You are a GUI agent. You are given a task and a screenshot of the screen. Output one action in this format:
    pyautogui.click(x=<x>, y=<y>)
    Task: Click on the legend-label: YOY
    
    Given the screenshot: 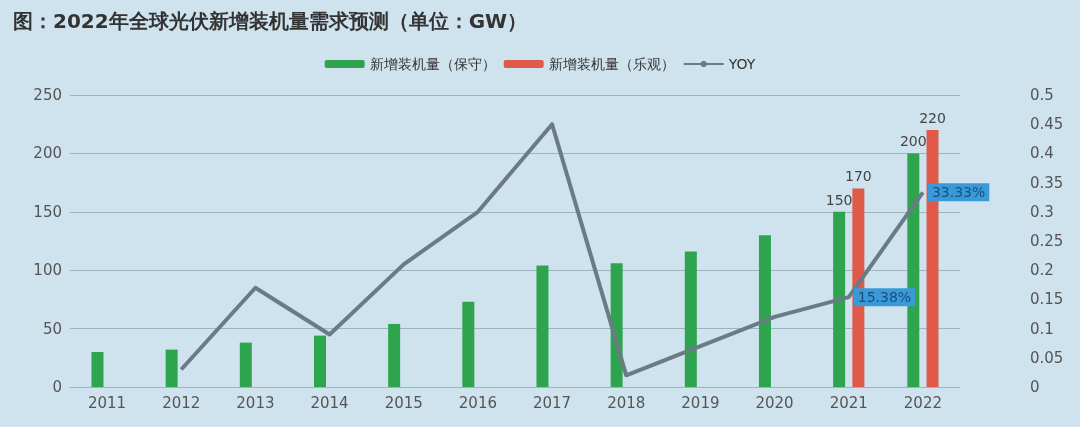 What is the action you would take?
    pyautogui.click(x=741, y=64)
    